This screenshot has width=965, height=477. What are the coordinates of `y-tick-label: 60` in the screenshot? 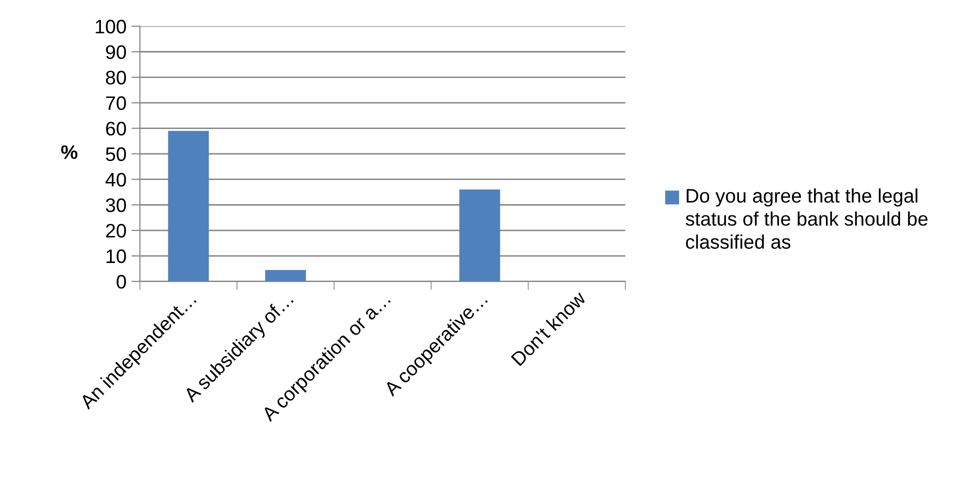 It's located at (116, 129).